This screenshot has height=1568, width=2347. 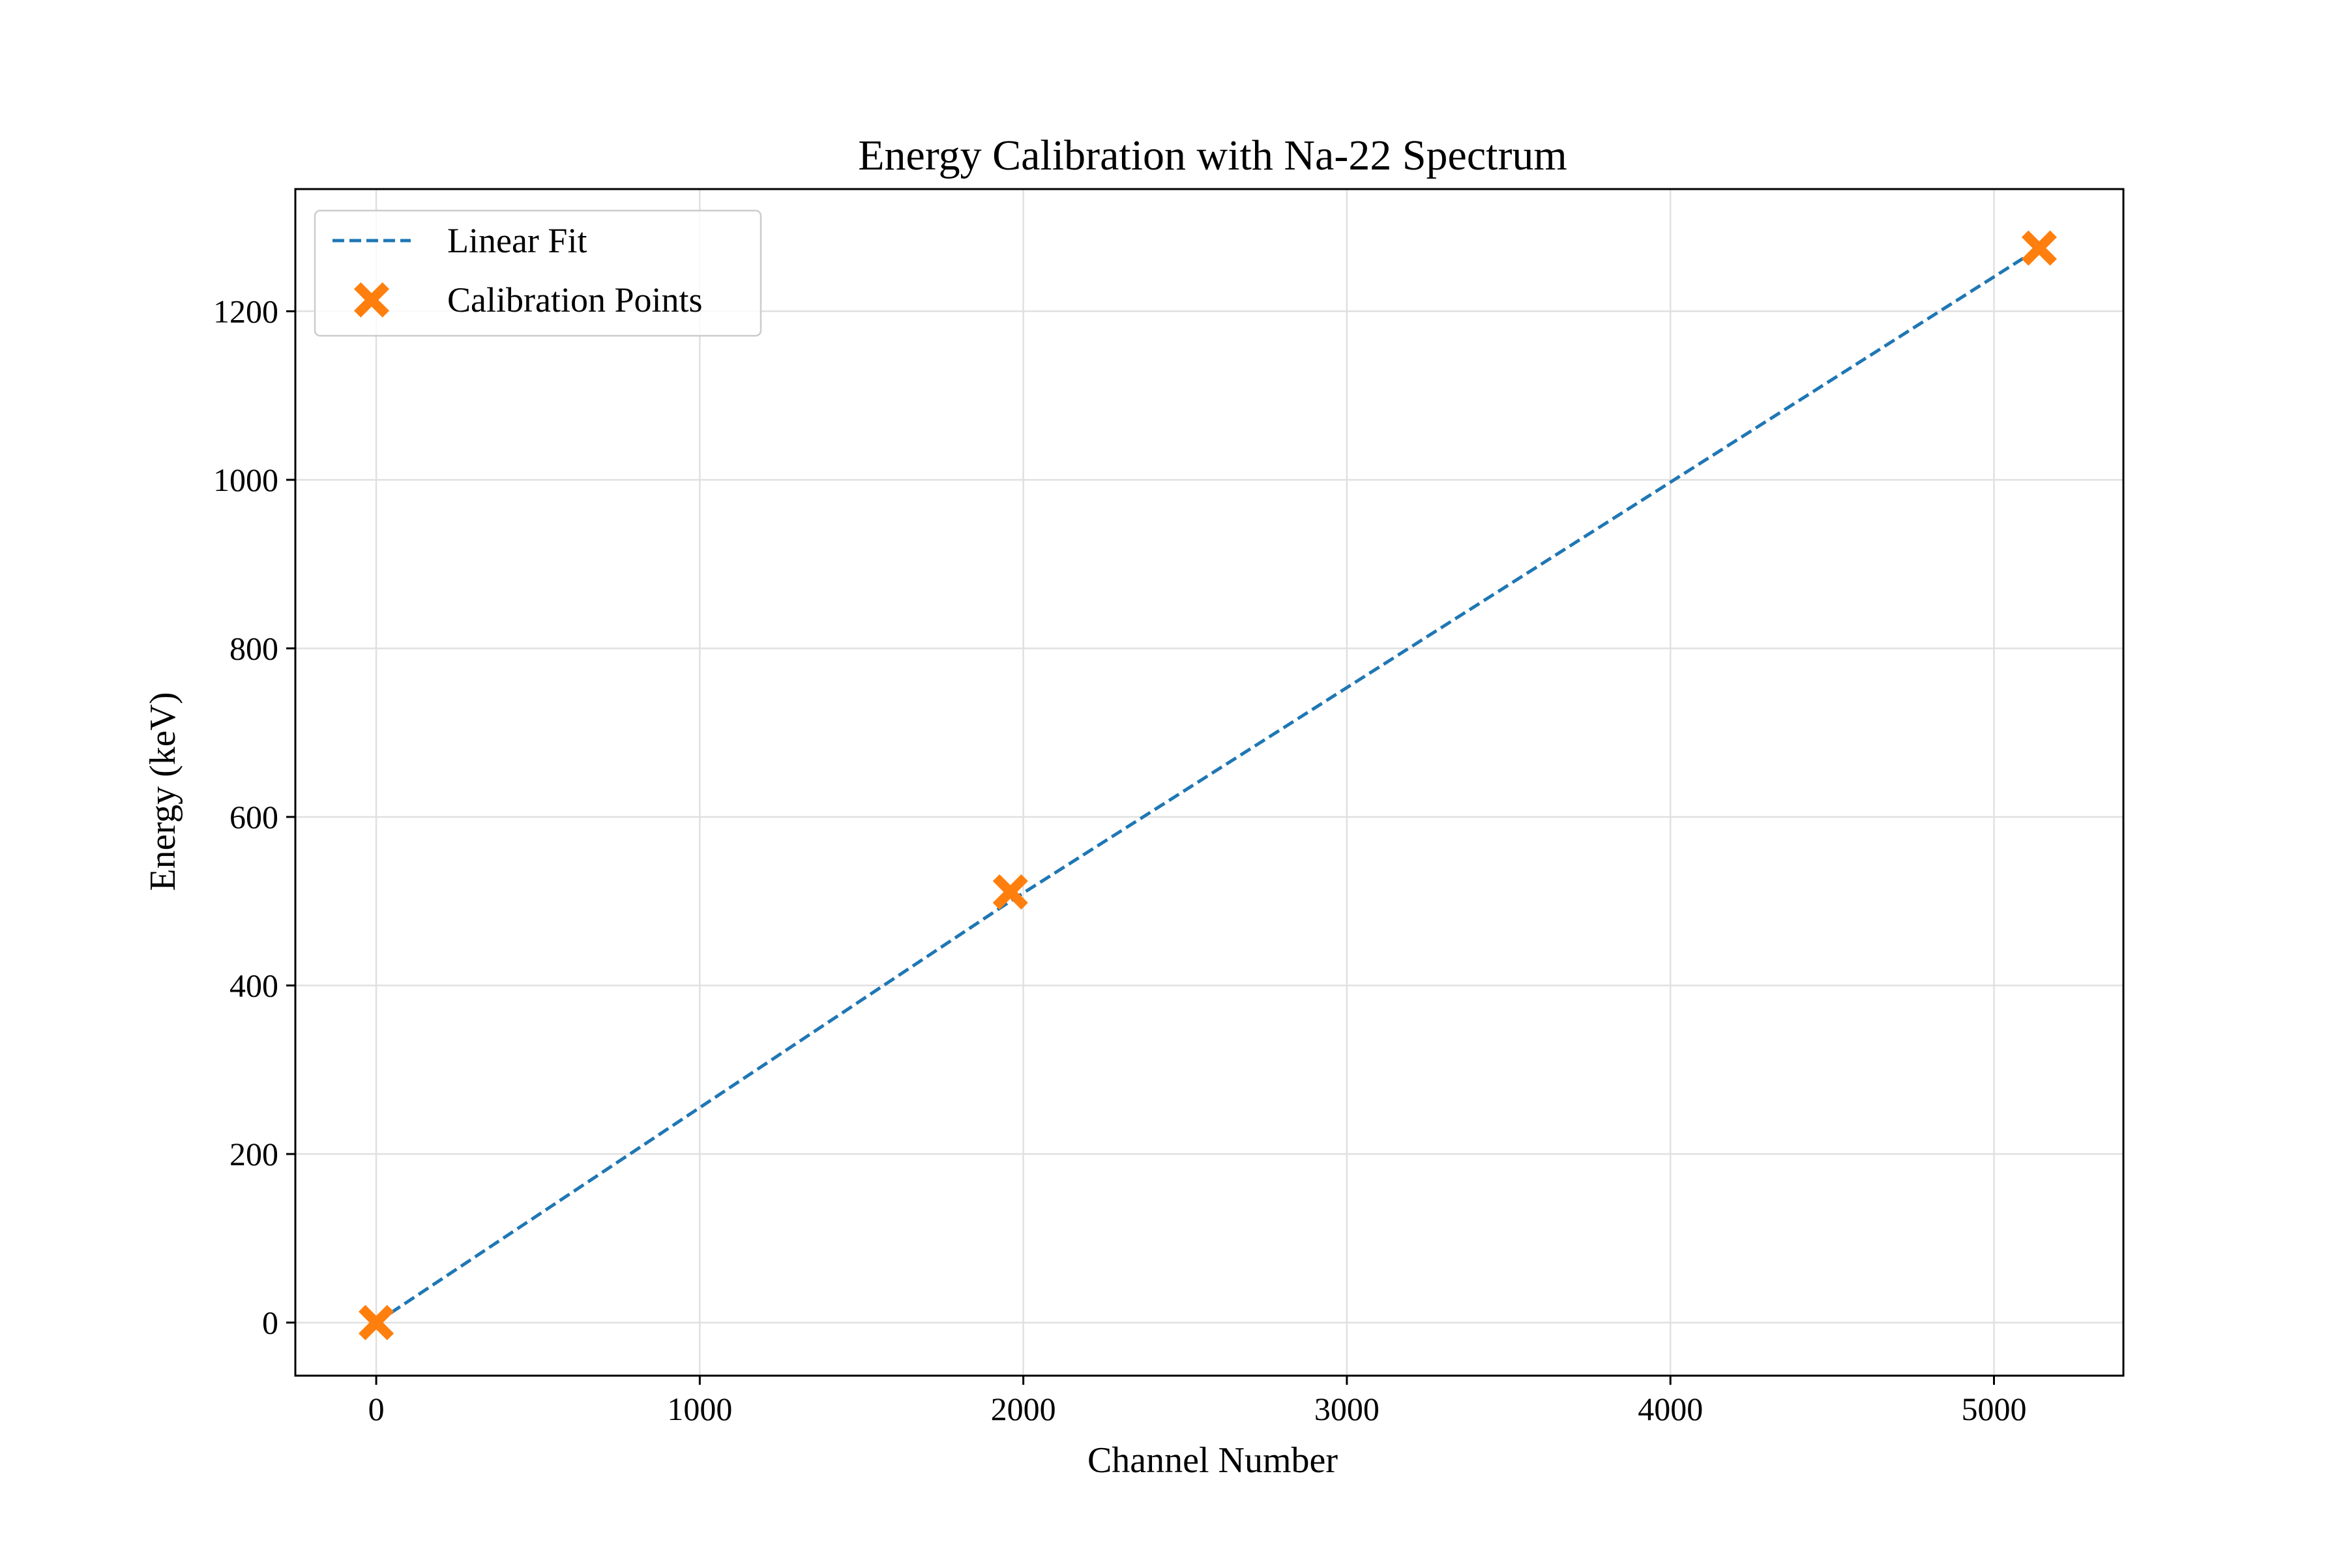 What do you see at coordinates (253, 817) in the screenshot?
I see `y-tick-label: 600` at bounding box center [253, 817].